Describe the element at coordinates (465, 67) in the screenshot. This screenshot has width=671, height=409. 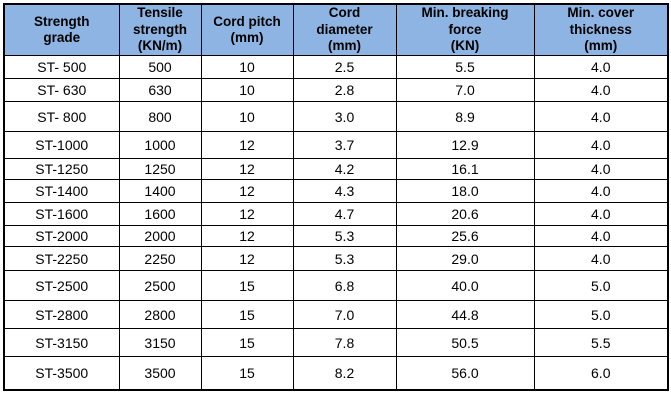
I see `cell-min-breaking-force: 5.5` at that location.